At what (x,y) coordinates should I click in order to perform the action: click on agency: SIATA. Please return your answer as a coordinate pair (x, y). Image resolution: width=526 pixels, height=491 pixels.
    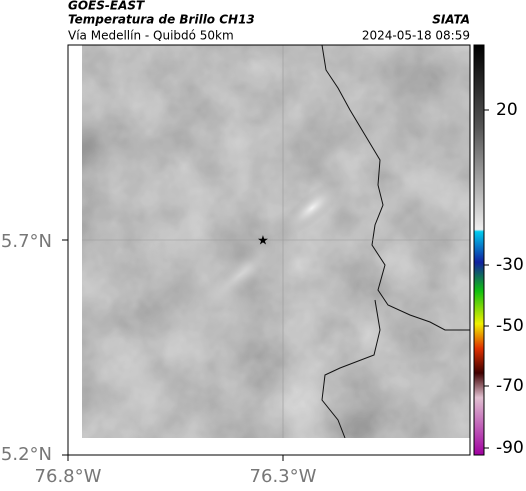
    Looking at the image, I should click on (451, 20).